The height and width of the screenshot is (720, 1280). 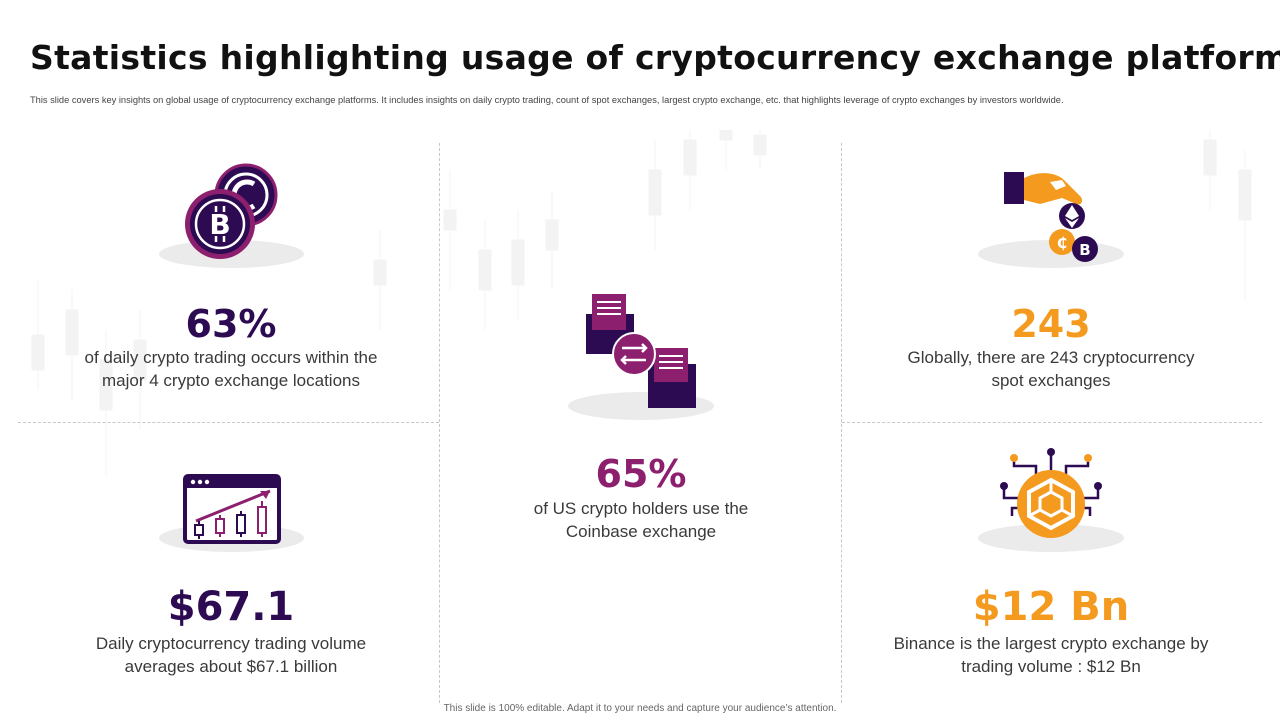 What do you see at coordinates (641, 351) in the screenshot?
I see `exchange-transfer-icon` at bounding box center [641, 351].